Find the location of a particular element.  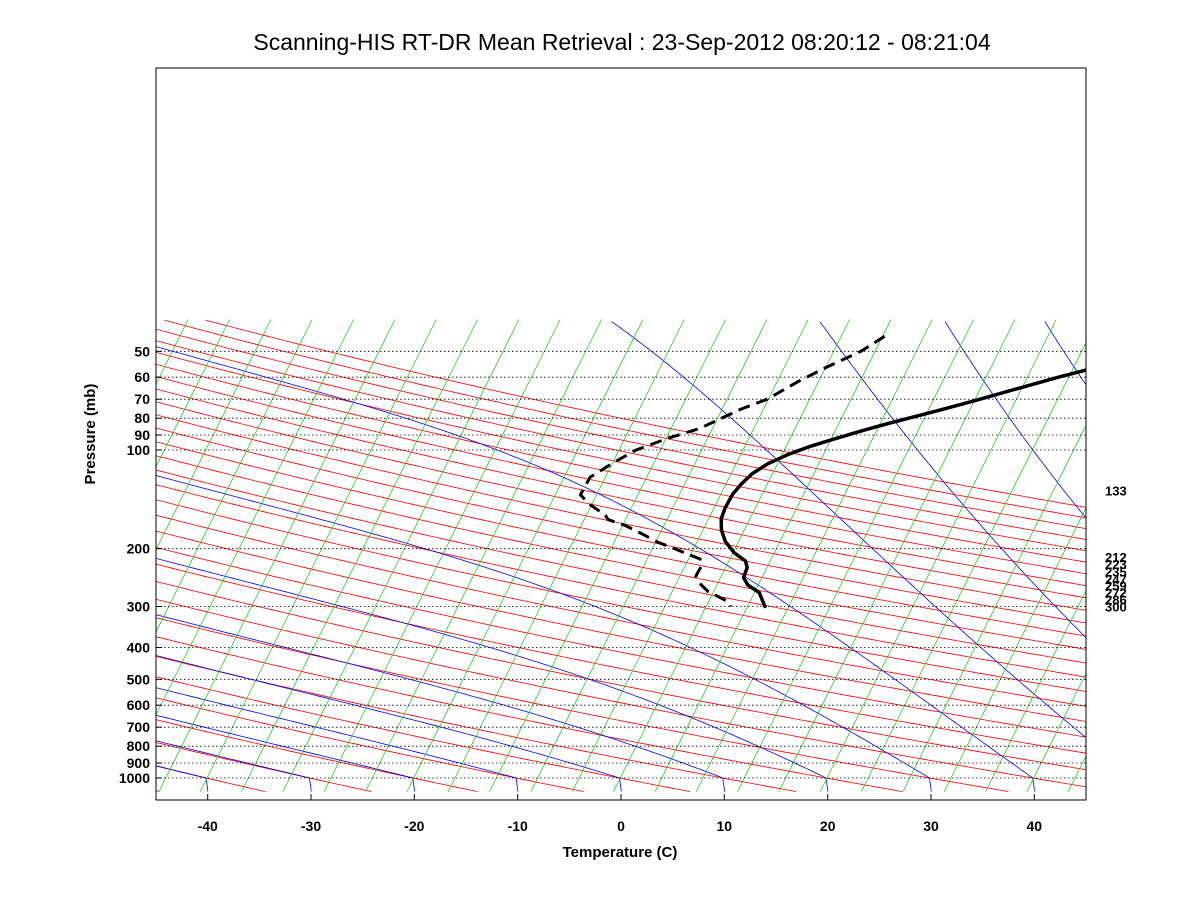

right-pressure-label: 286 is located at coordinates (1116, 600).